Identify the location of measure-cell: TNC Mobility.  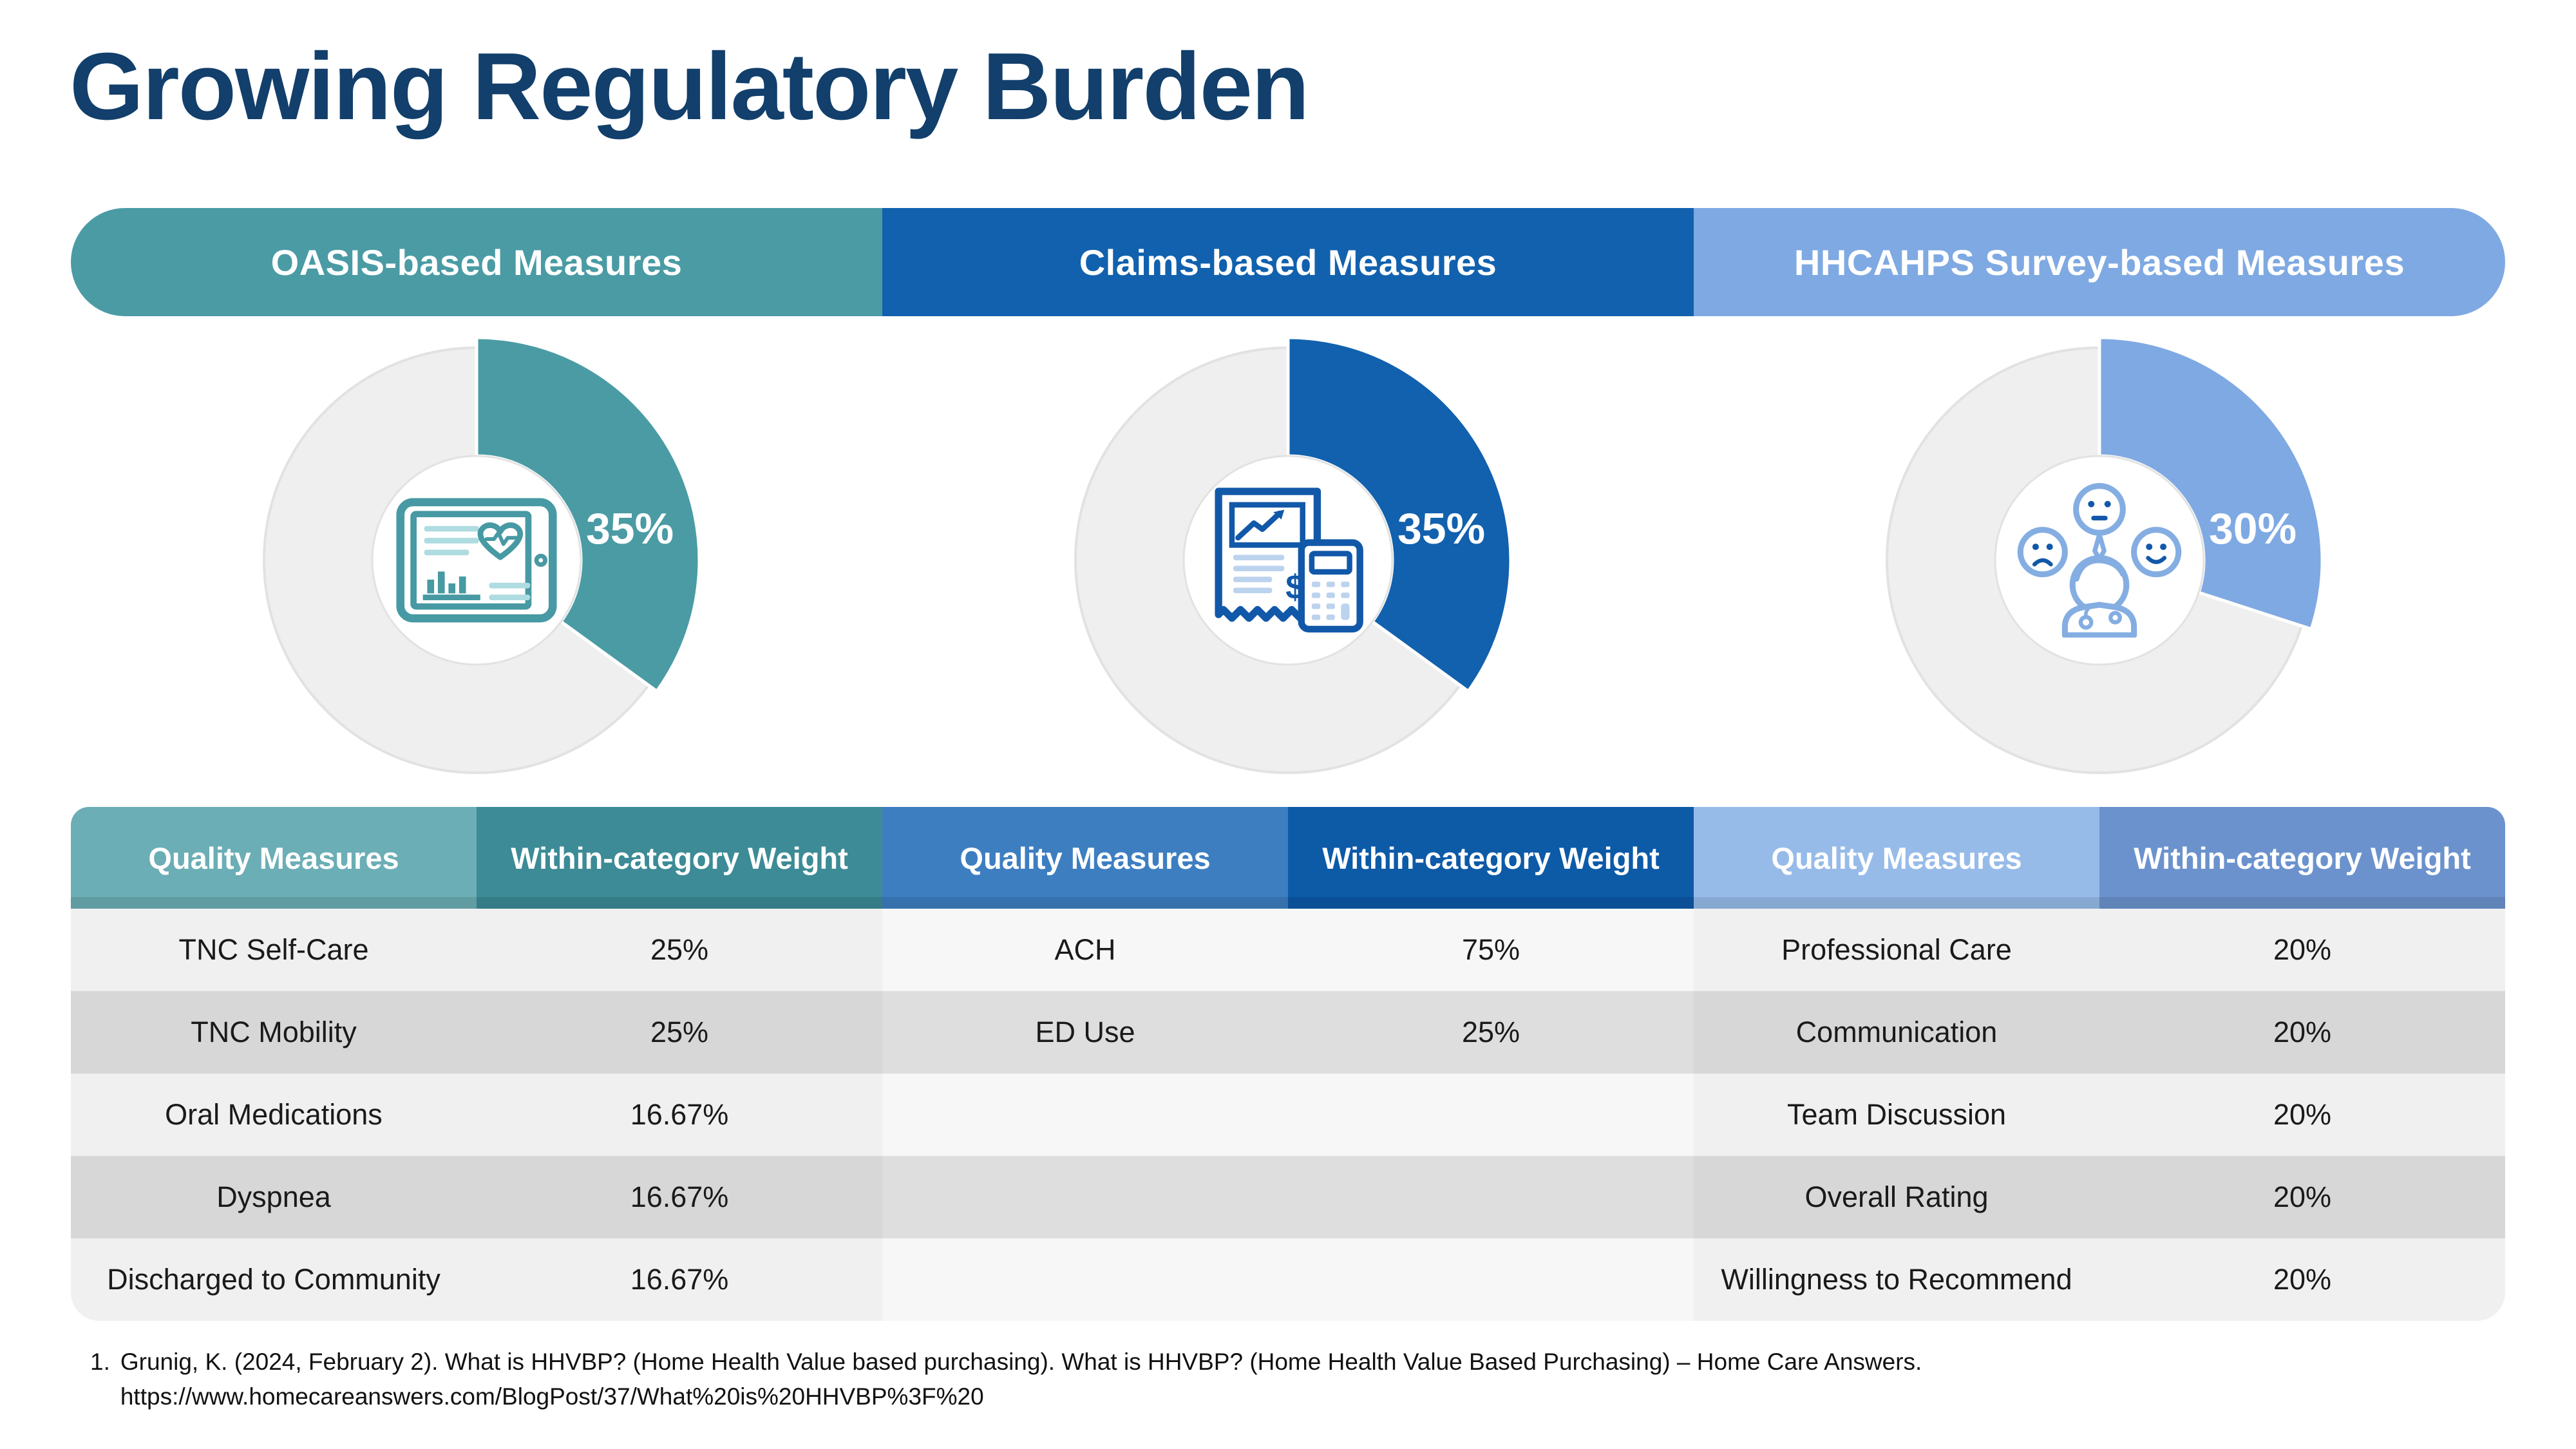
(274, 1032).